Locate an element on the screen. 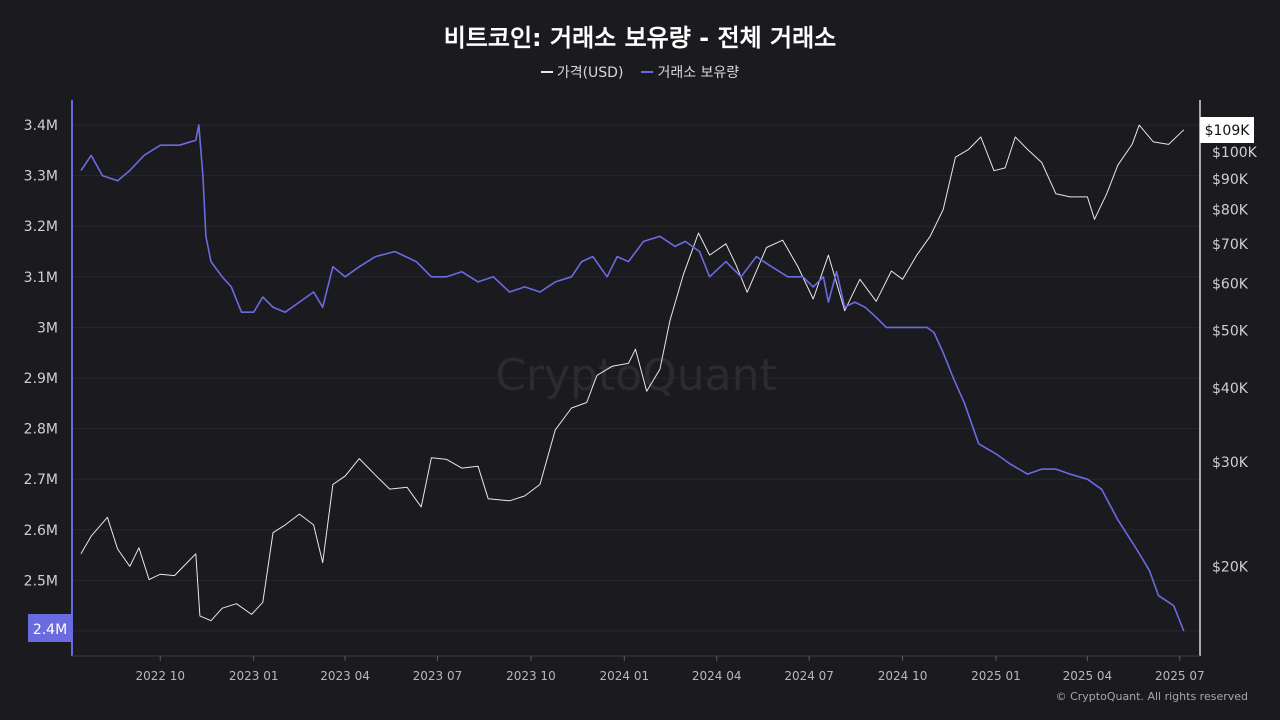 This screenshot has width=1280, height=720. current-price-badge is located at coordinates (1227, 130).